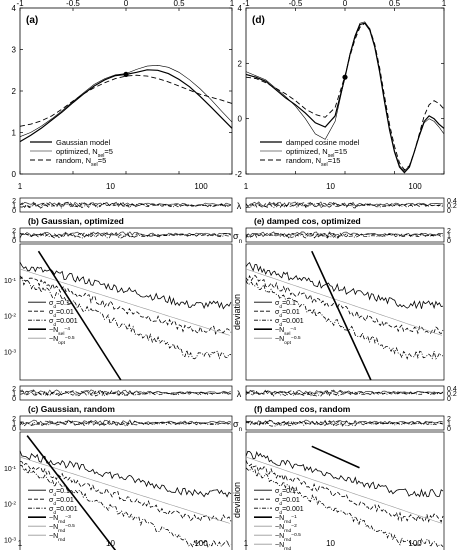 This screenshot has width=468, height=550. I want to click on g0c0-dev-dev-tick-part: -3, so click(14, 351).